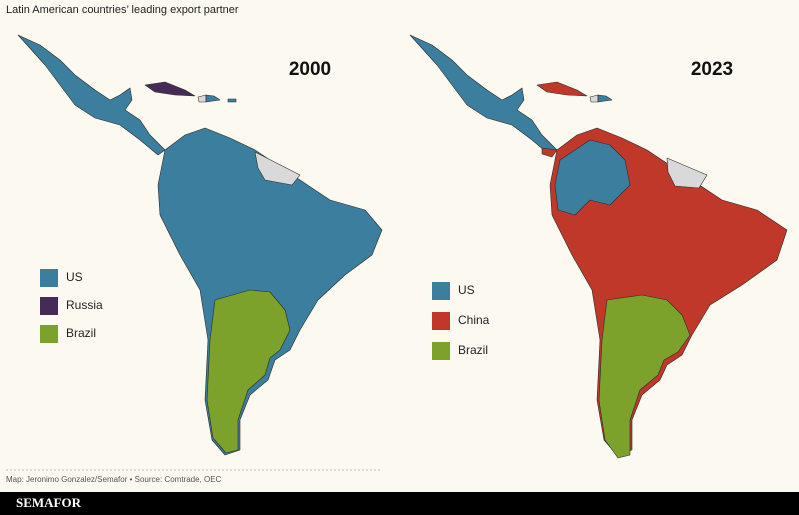 This screenshot has width=799, height=515. Describe the element at coordinates (49, 502) in the screenshot. I see `brand: SEMAFOR` at that location.